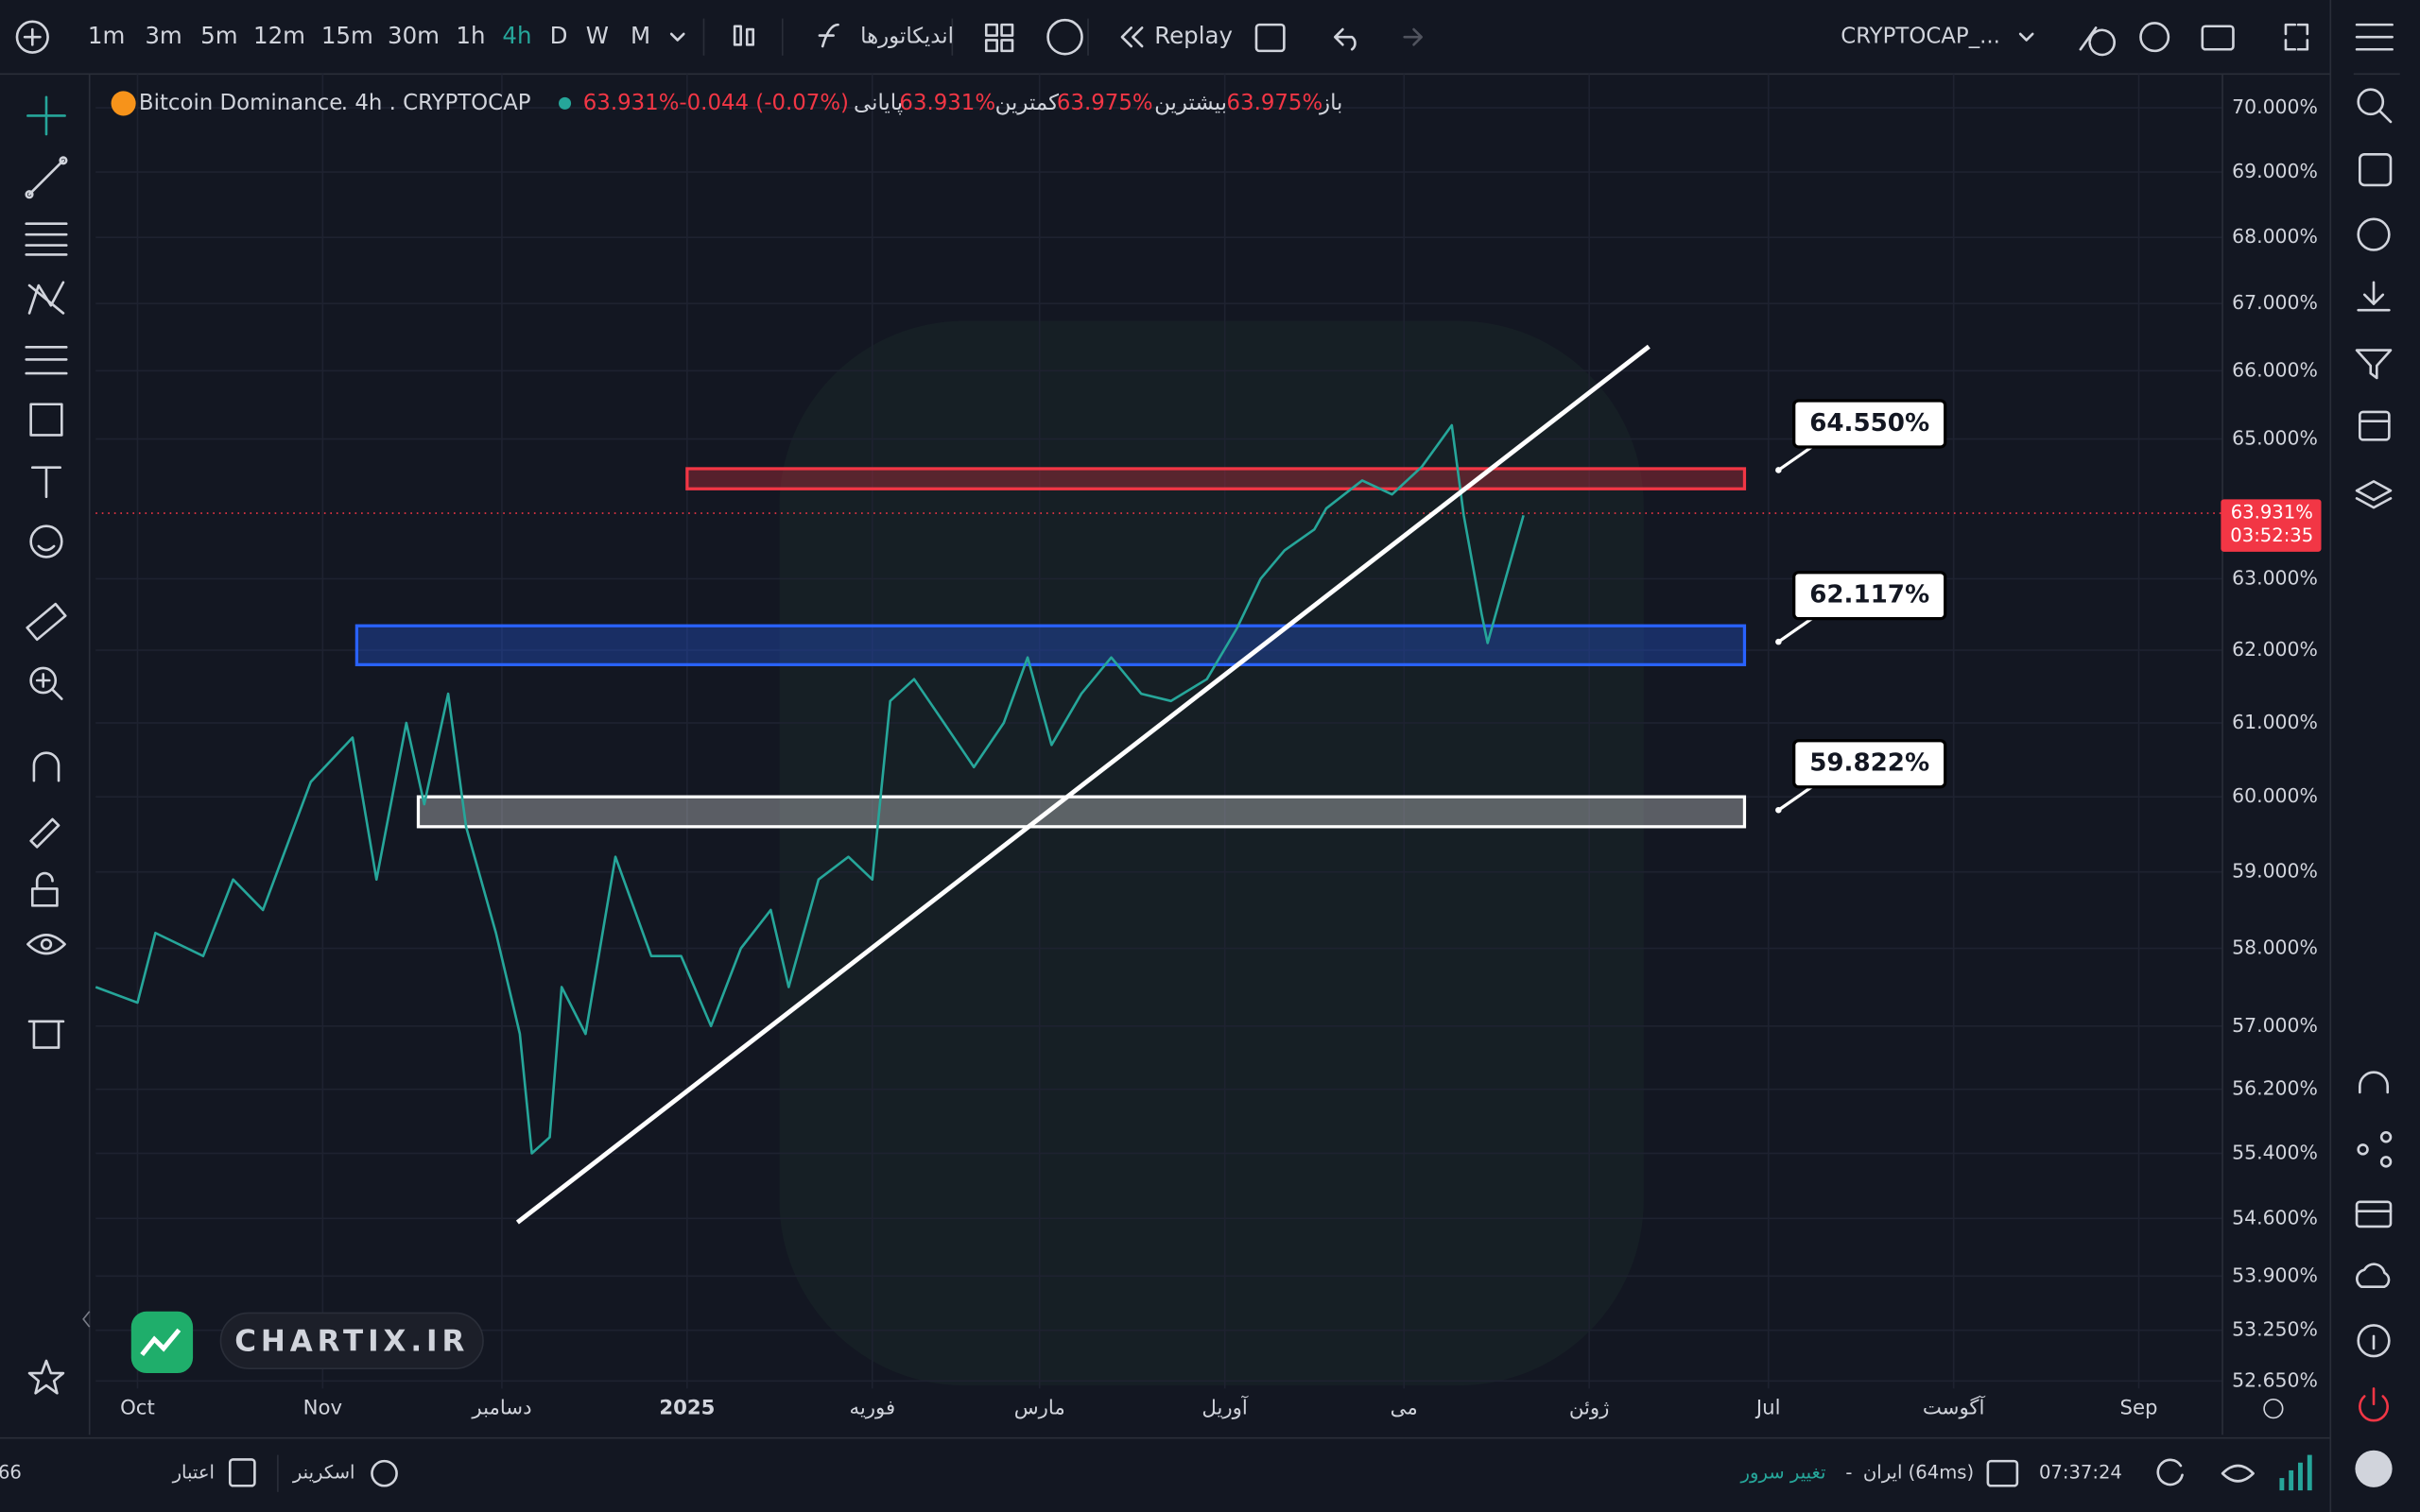 The width and height of the screenshot is (2420, 1512). What do you see at coordinates (2275, 795) in the screenshot?
I see `y-tick-label: 60.000%` at bounding box center [2275, 795].